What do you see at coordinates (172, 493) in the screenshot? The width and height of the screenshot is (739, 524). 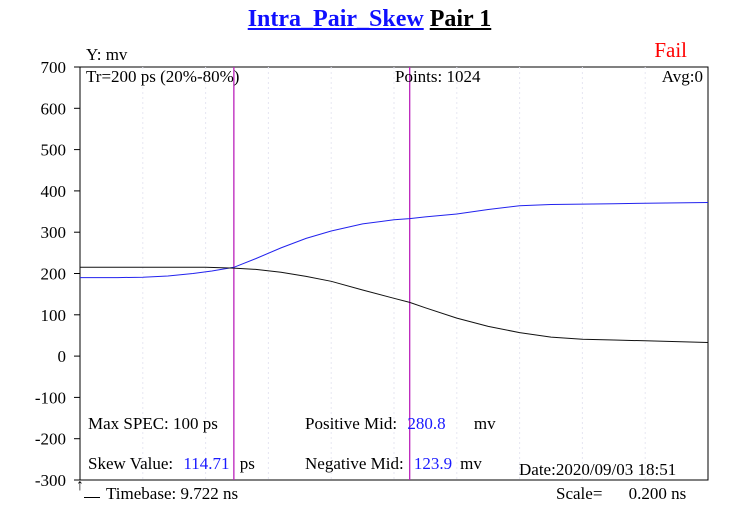 I see `timebase-readout: Timebase: 9.722 ns` at bounding box center [172, 493].